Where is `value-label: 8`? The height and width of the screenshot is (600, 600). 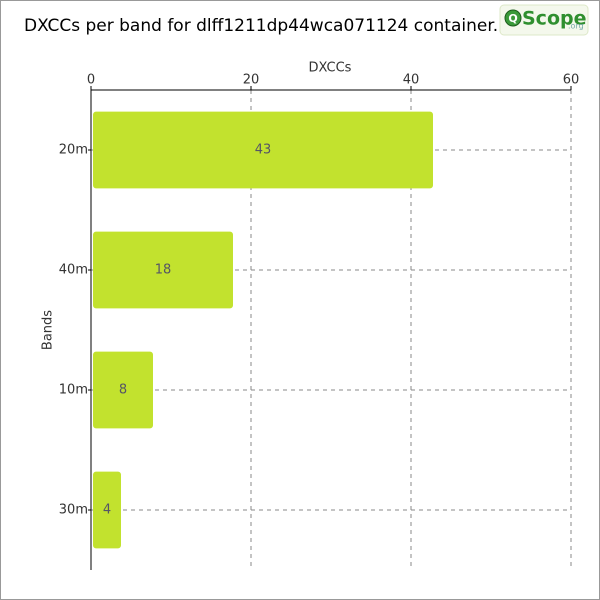
value-label: 8 is located at coordinates (123, 390).